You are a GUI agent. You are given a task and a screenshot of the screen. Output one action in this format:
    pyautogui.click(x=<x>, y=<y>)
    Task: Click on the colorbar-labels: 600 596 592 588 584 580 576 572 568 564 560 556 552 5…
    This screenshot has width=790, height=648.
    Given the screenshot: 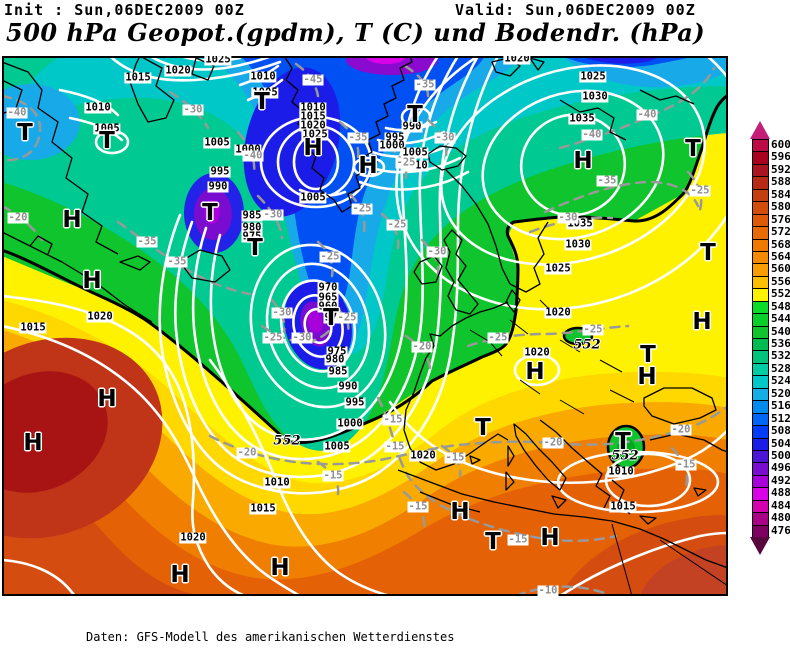 What is the action you would take?
    pyautogui.click(x=780, y=337)
    